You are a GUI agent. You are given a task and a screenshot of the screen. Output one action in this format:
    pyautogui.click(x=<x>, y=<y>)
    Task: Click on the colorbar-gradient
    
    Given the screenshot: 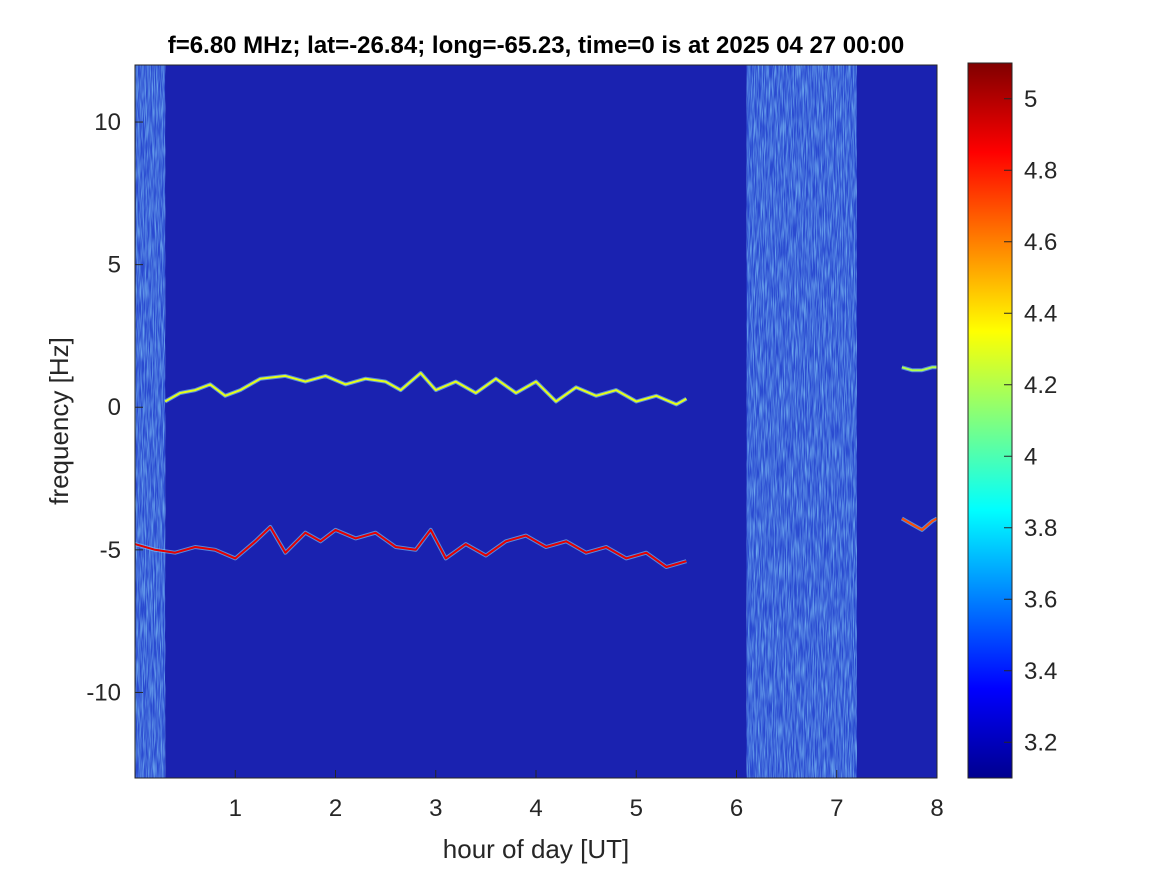 What is the action you would take?
    pyautogui.click(x=990, y=420)
    